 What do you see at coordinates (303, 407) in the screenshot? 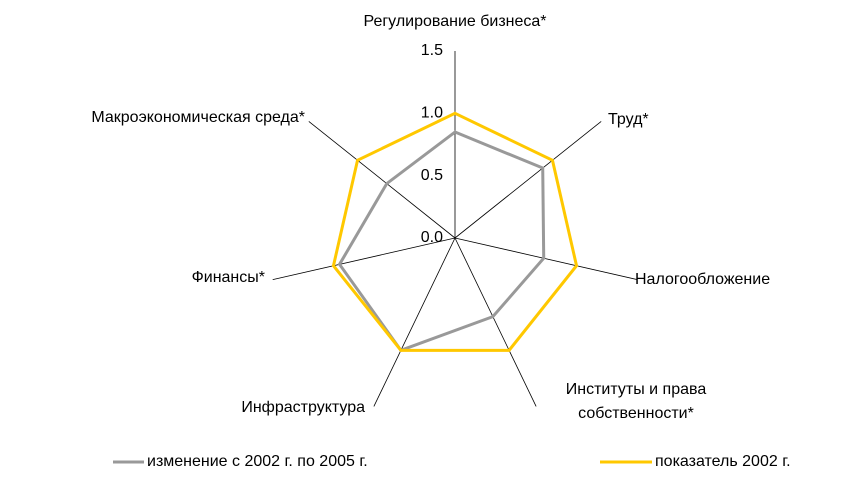
I see `category-label: Инфраструктура` at bounding box center [303, 407].